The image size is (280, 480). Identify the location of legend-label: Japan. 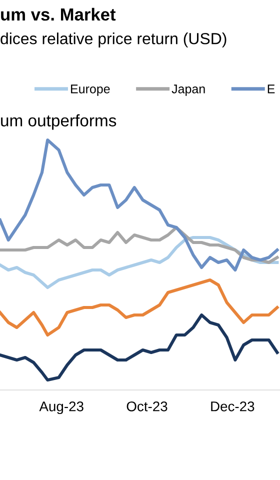
(188, 90).